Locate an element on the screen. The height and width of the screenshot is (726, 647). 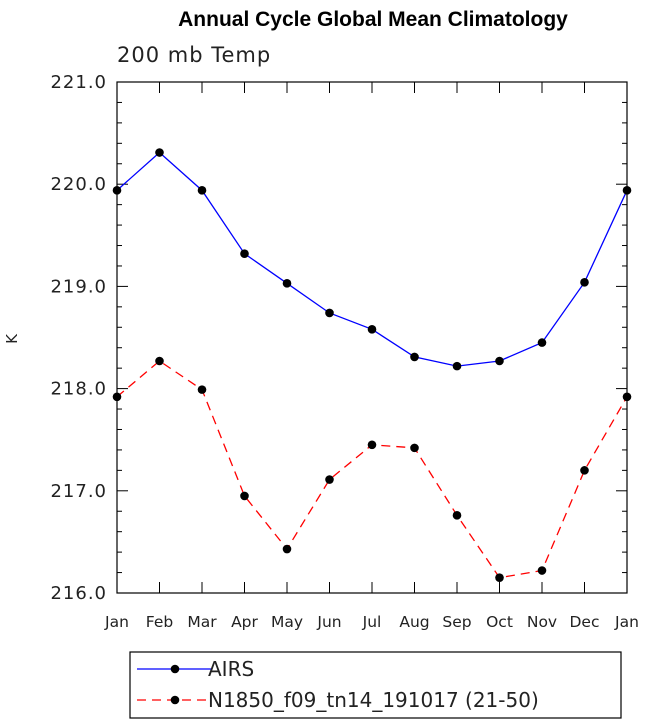
y-tick-label: 218.0 is located at coordinates (78, 389).